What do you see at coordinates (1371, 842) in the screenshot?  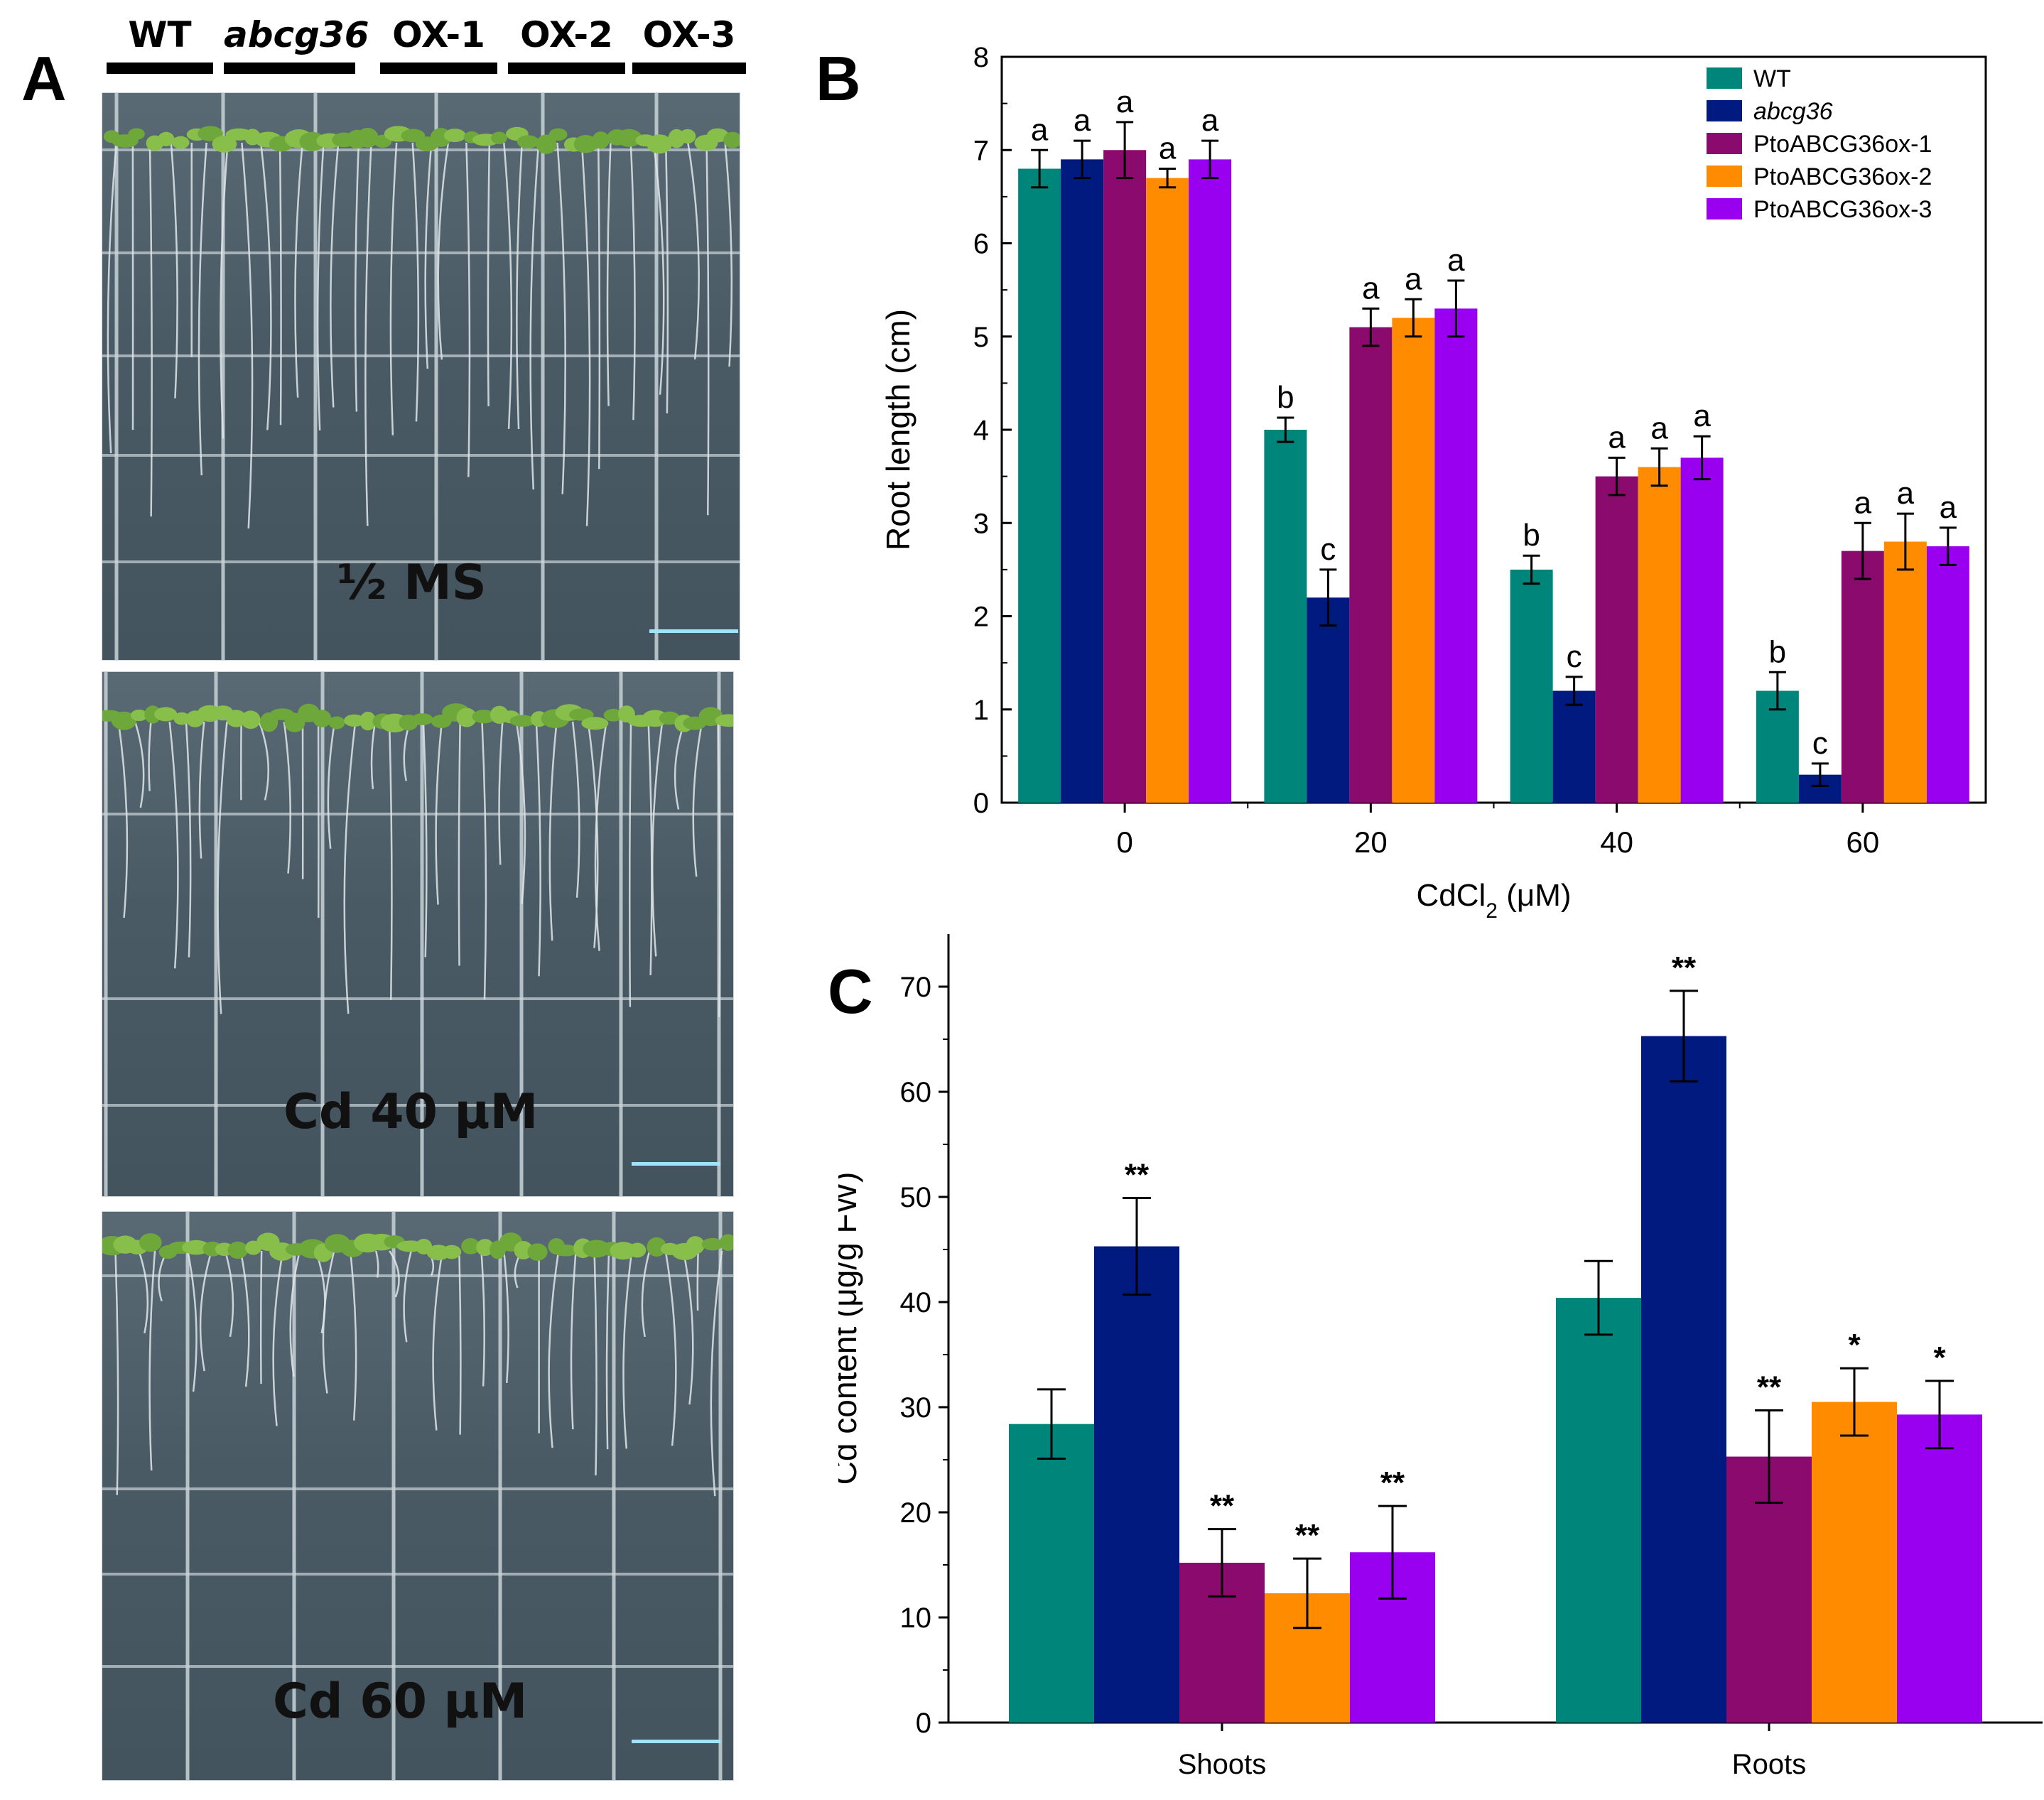 I see `x-tick-label: 20` at bounding box center [1371, 842].